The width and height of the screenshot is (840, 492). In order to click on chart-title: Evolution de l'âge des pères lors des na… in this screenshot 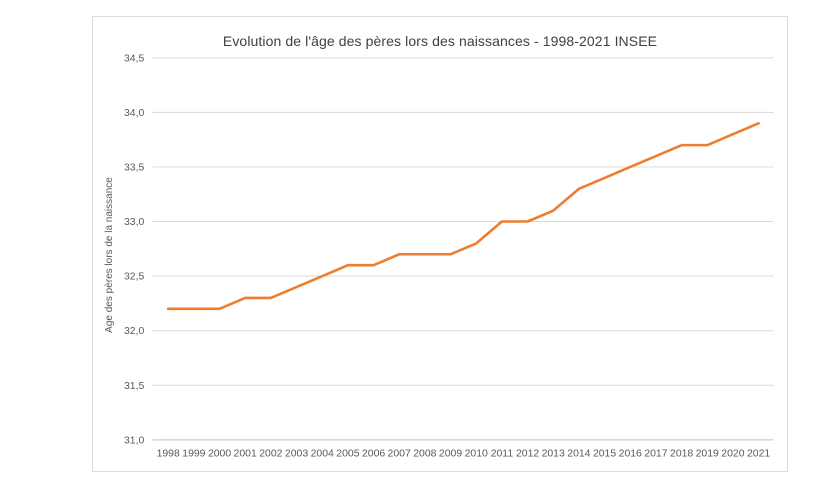, I will do `click(440, 41)`.